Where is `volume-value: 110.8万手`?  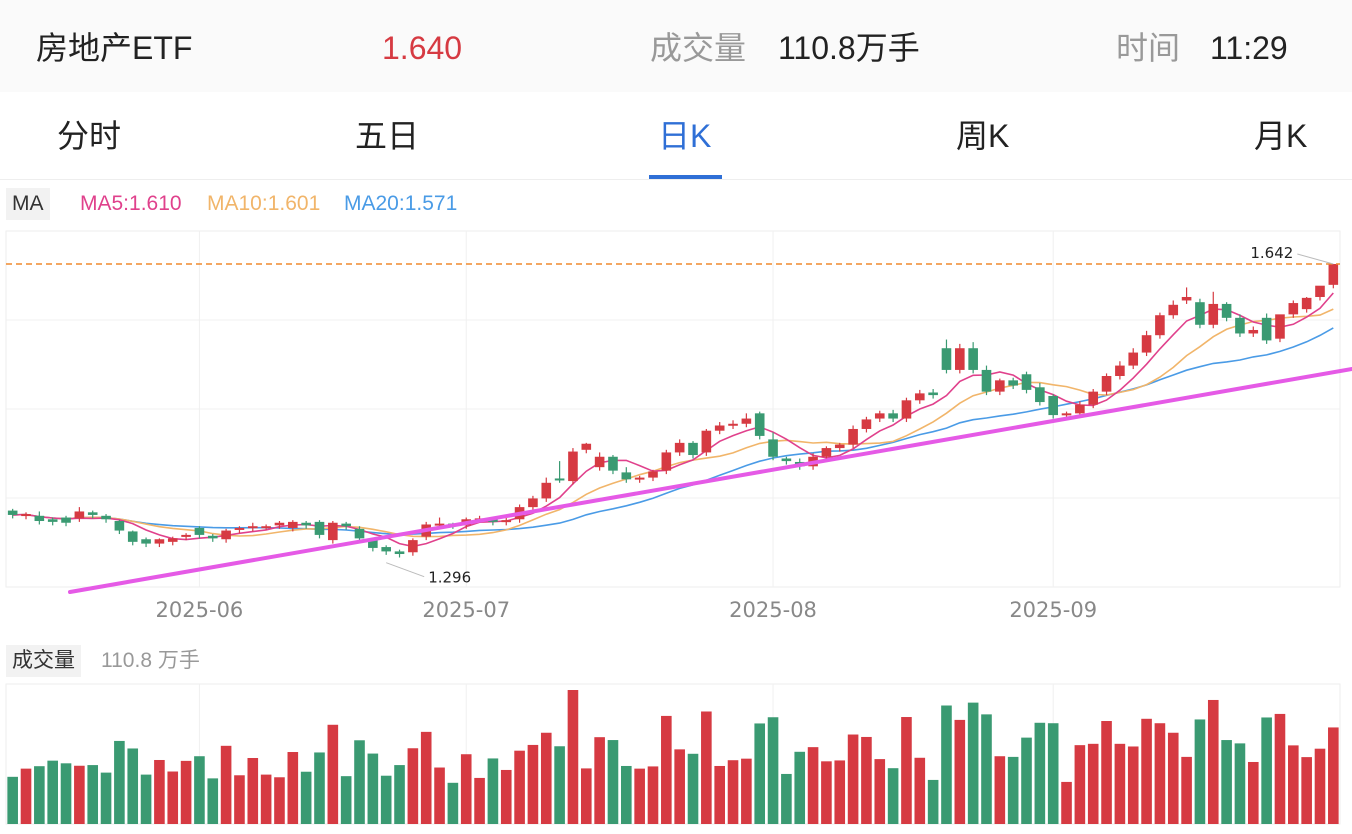 volume-value: 110.8万手 is located at coordinates (849, 48).